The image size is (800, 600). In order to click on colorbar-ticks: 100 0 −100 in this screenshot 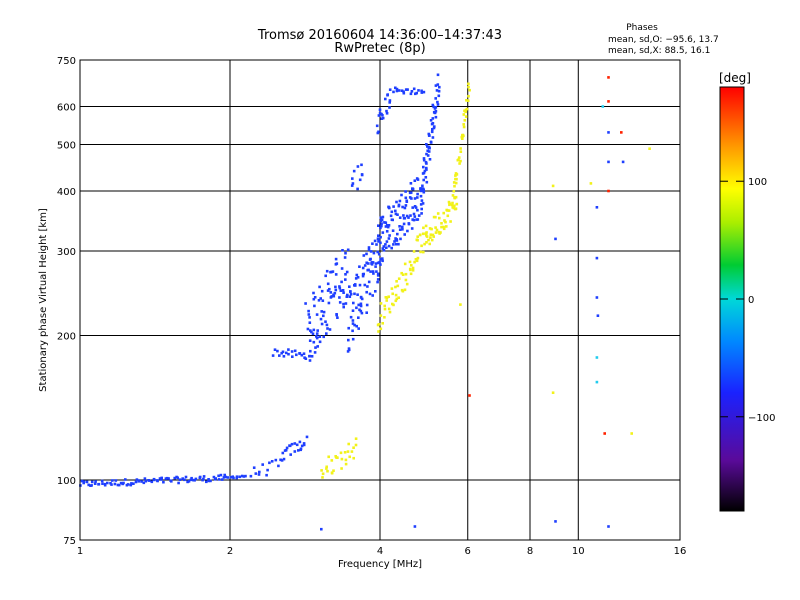, I will do `click(747, 300)`.